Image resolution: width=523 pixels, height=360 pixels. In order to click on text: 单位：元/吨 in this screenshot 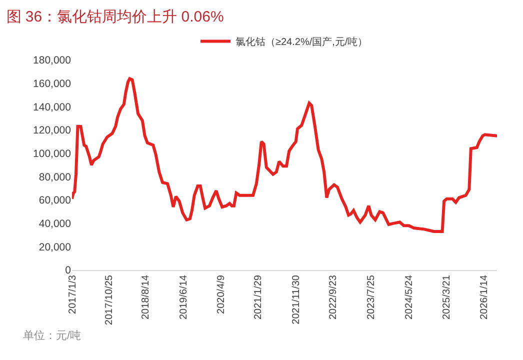, I will do `click(52, 335)`.